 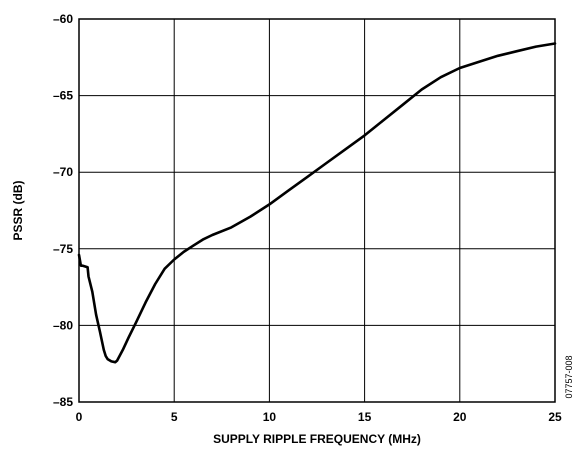 What do you see at coordinates (555, 417) in the screenshot?
I see `x-tick-label-25: 25` at bounding box center [555, 417].